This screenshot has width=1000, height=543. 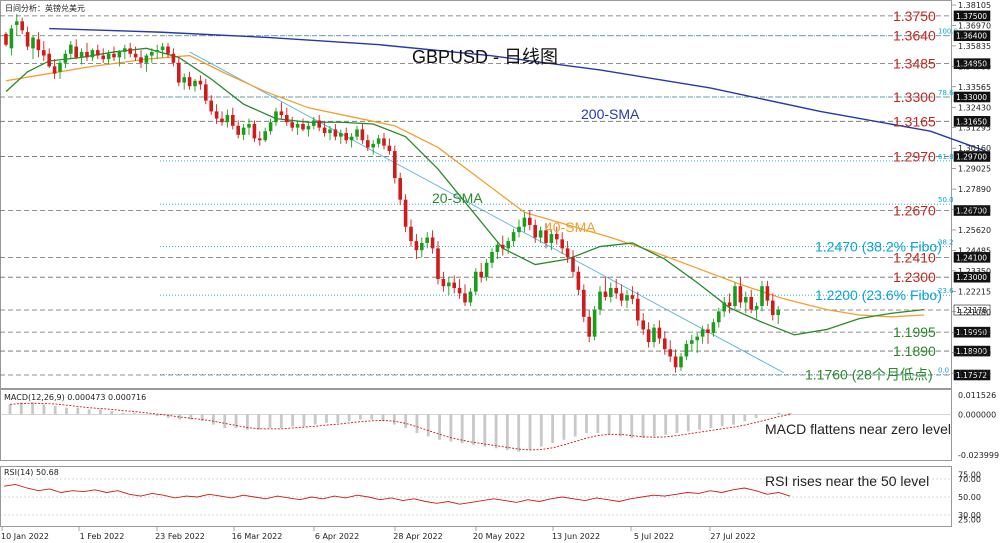 What do you see at coordinates (969, 475) in the screenshot?
I see `rsi-tick-label: 75.00` at bounding box center [969, 475].